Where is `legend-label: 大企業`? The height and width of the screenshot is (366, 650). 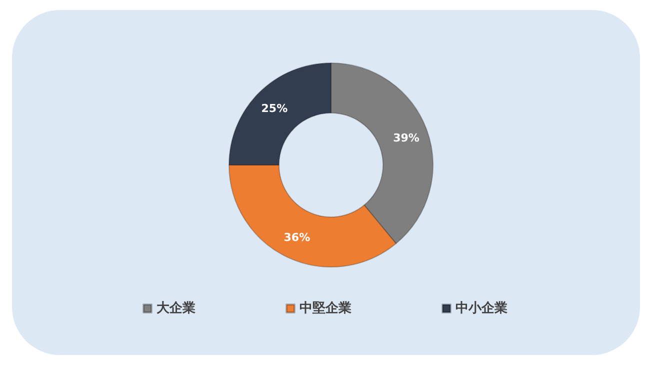
legend-label: 大企業 is located at coordinates (176, 308).